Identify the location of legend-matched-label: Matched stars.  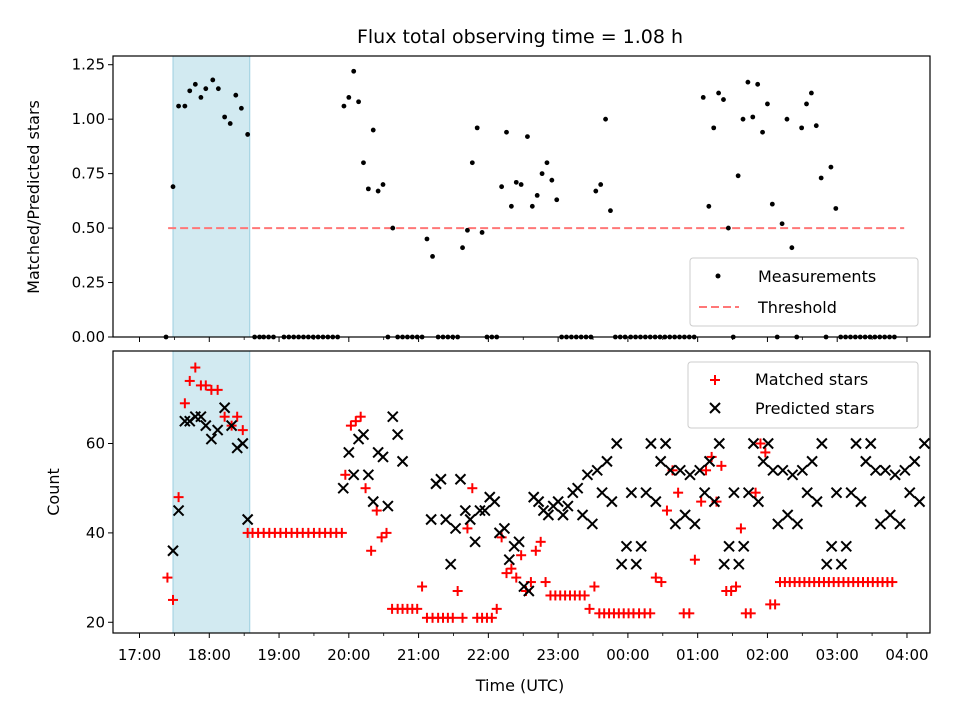
(811, 379).